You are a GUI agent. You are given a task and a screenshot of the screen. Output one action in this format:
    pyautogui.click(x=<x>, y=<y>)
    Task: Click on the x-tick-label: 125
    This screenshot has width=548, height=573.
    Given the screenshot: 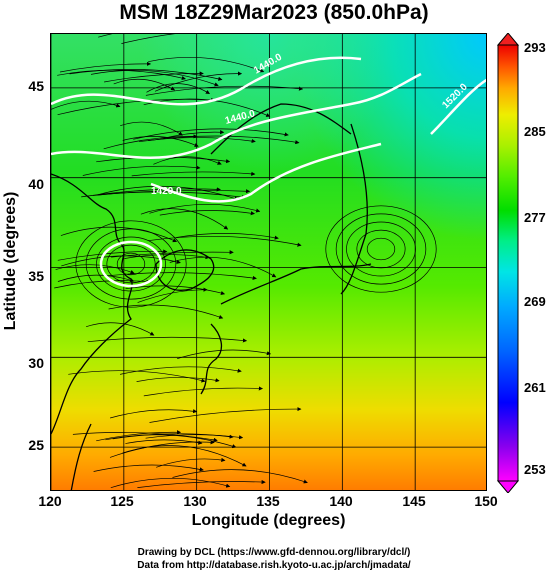 What is the action you would take?
    pyautogui.click(x=122, y=501)
    